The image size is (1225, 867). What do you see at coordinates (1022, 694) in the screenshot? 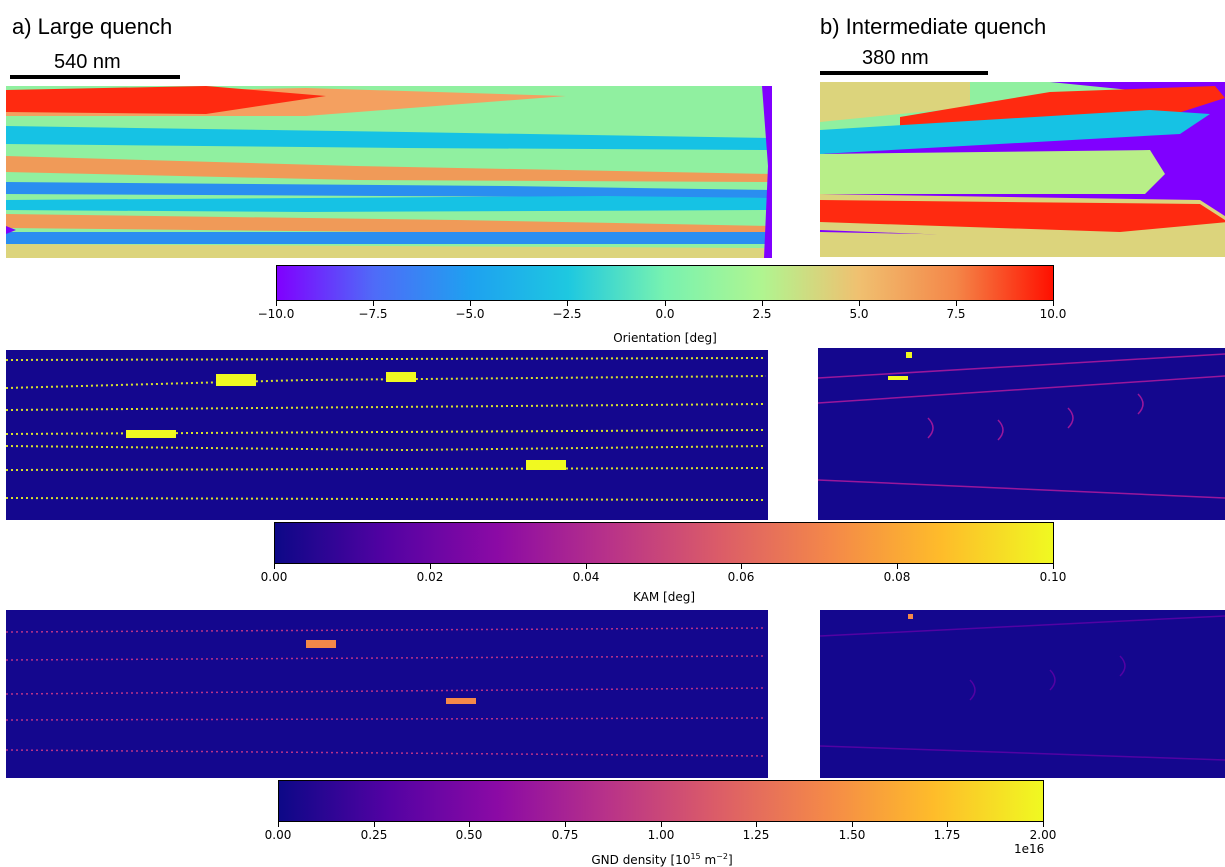
I see `gnd-map-intermediate-quench` at bounding box center [1022, 694].